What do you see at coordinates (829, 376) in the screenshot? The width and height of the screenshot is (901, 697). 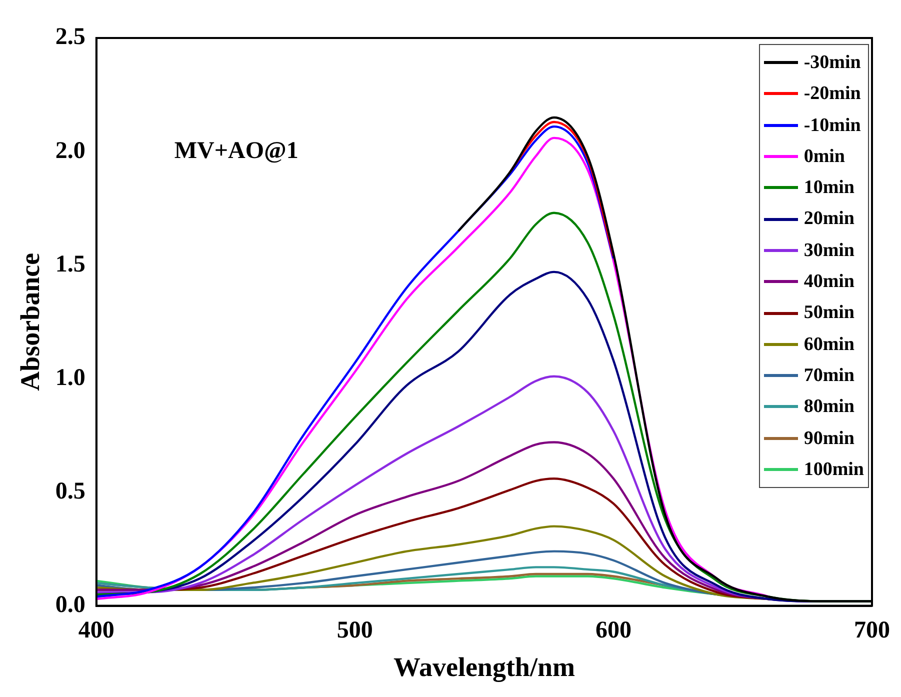 I see `legend-label: 70min` at bounding box center [829, 376].